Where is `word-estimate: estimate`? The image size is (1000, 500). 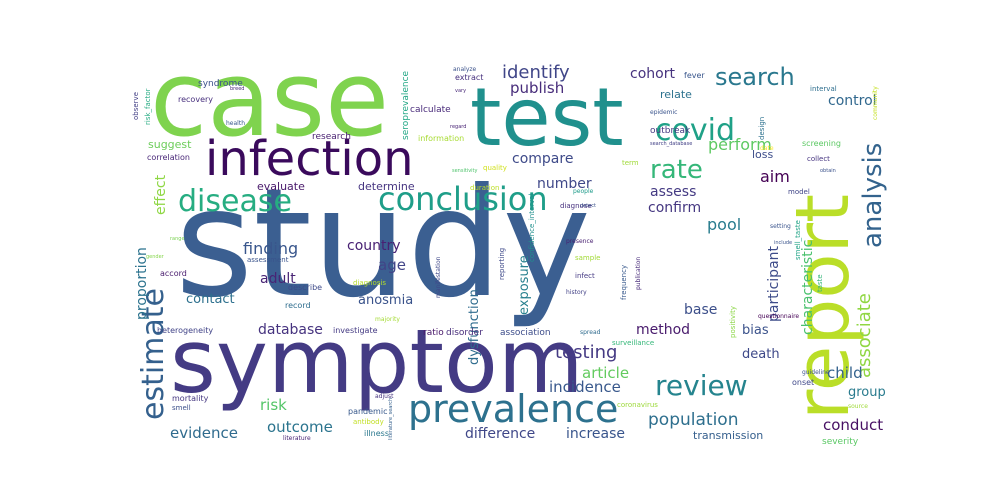
word-estimate: estimate is located at coordinates (153, 354).